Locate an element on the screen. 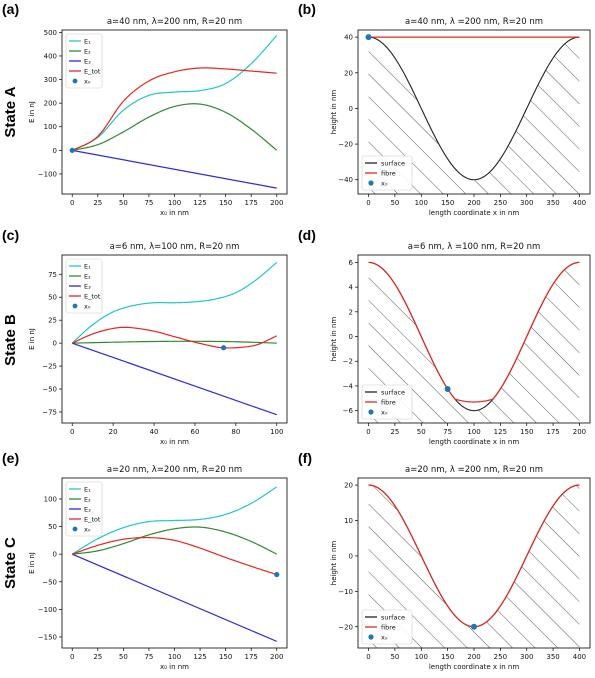 Image resolution: width=595 pixels, height=678 pixels. y-tick-label: 40 is located at coordinates (348, 38).